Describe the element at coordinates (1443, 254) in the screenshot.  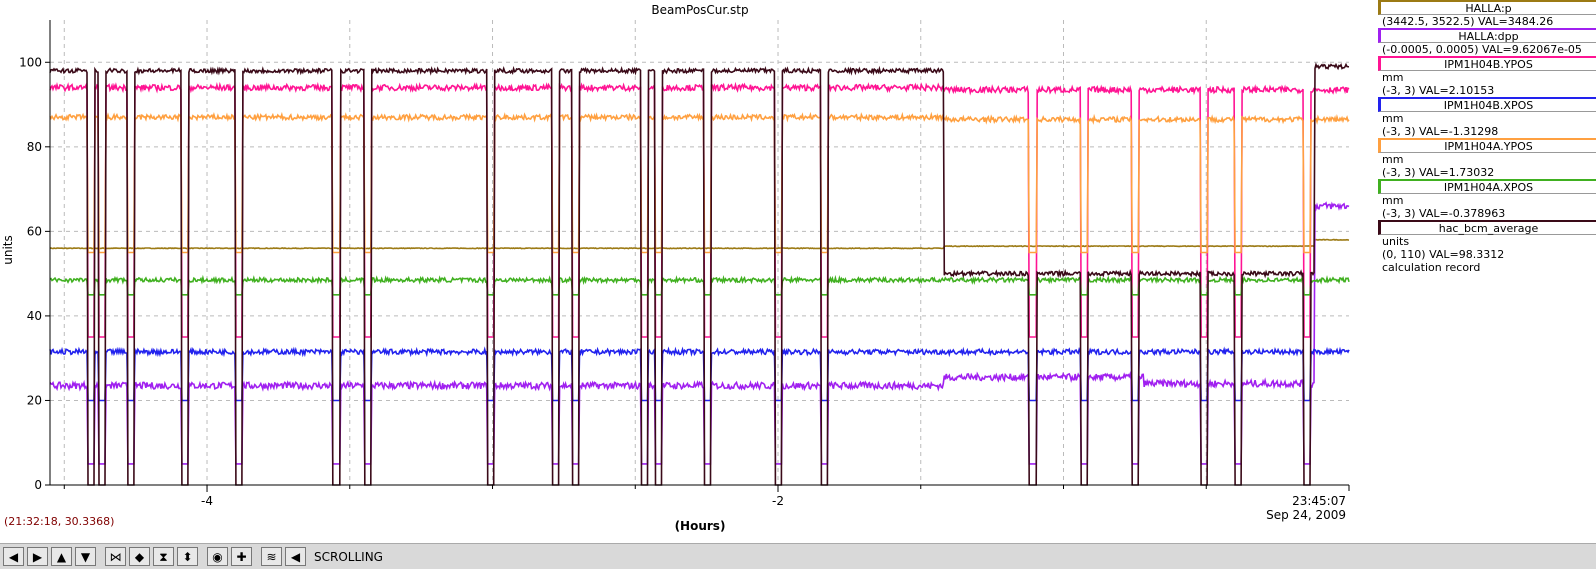
I see `legend-detail: (0, 110) VAL=98.3312` at that location.